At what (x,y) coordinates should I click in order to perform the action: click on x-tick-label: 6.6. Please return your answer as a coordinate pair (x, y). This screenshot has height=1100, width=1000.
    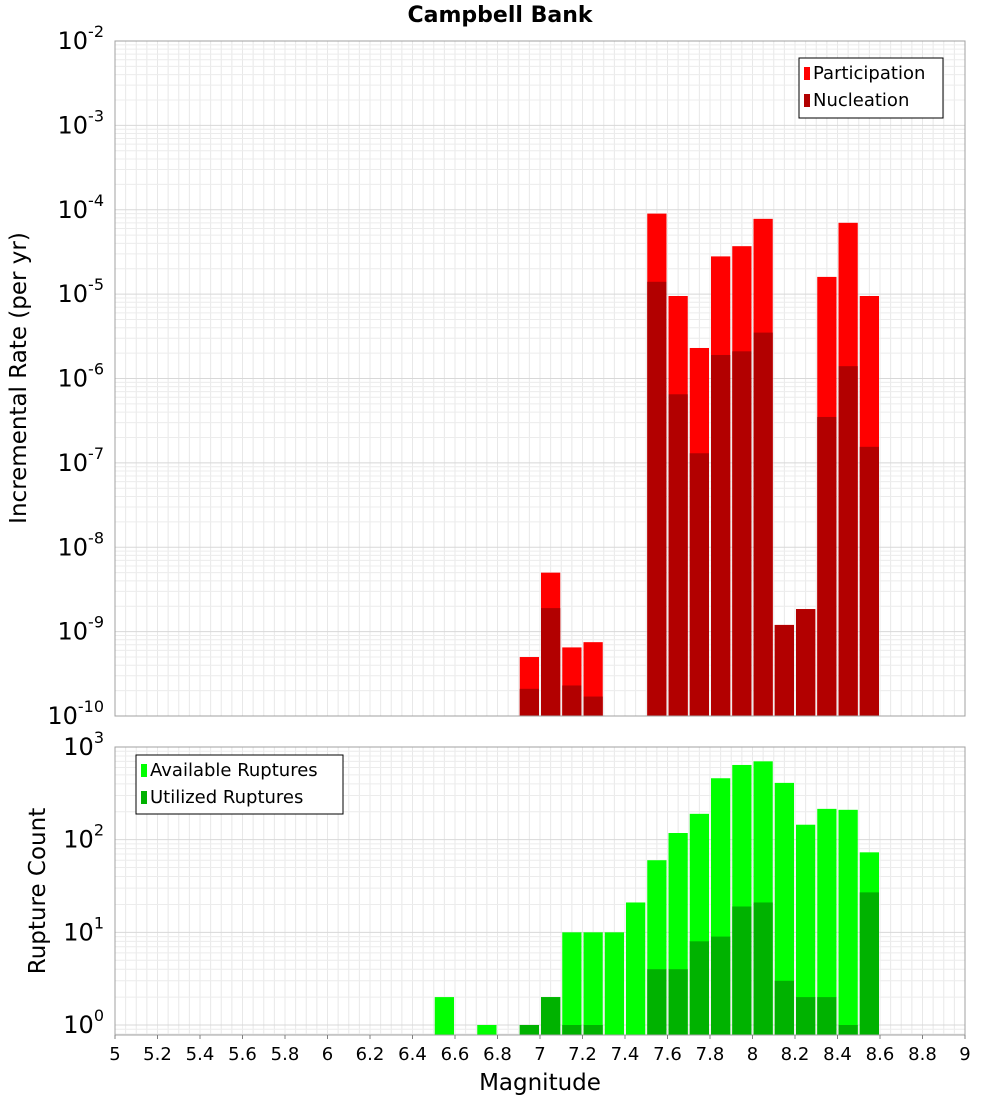
    Looking at the image, I should click on (455, 1054).